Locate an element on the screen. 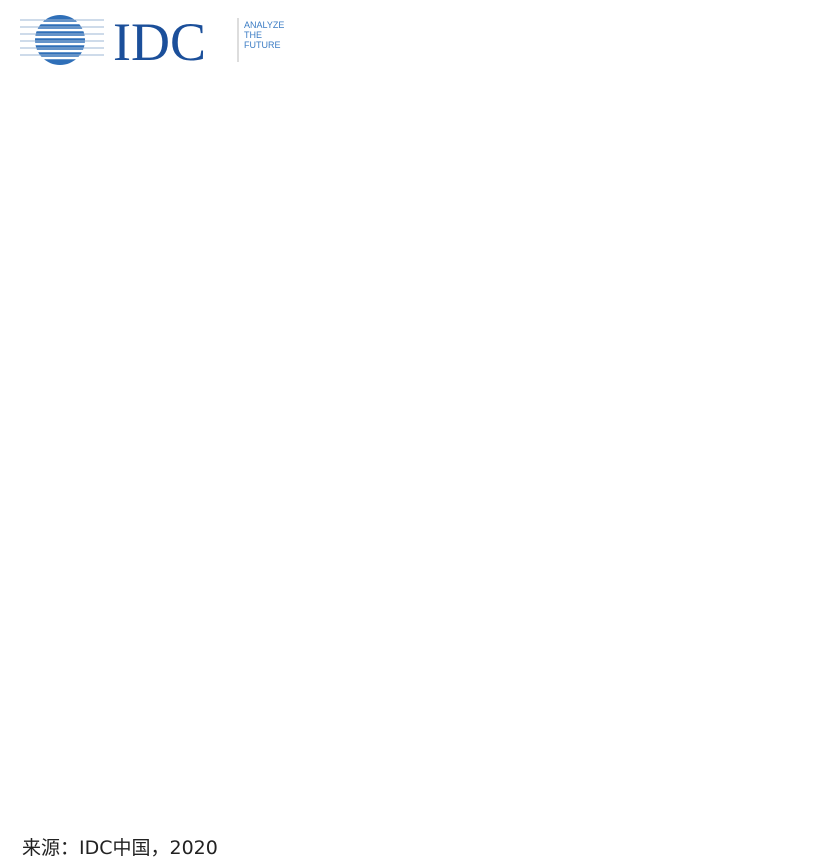  bubble-company-b is located at coordinates (647, 256).